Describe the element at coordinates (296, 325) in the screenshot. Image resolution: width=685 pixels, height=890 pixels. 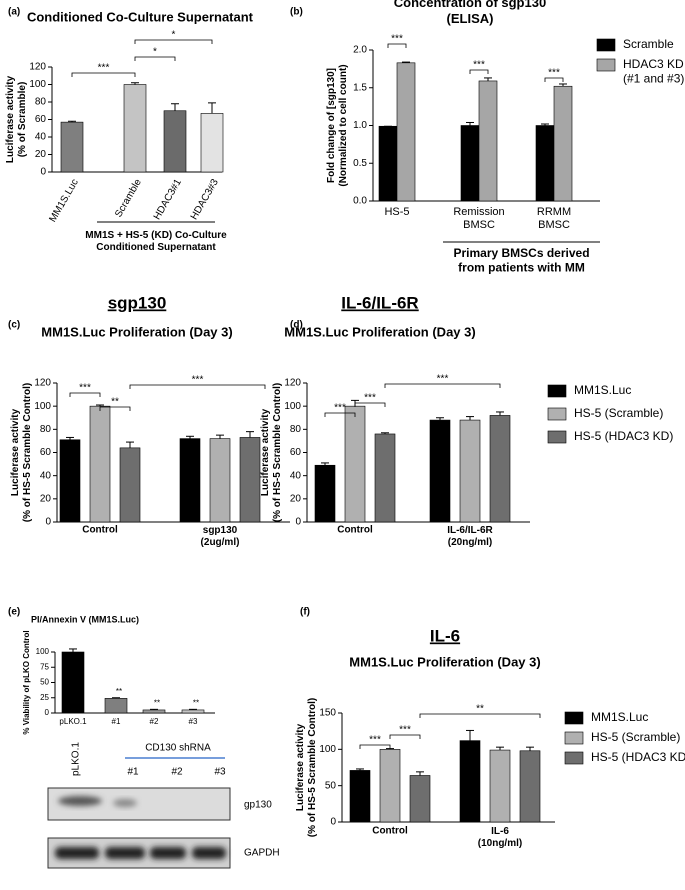
I see `panel-label: (d)` at that location.